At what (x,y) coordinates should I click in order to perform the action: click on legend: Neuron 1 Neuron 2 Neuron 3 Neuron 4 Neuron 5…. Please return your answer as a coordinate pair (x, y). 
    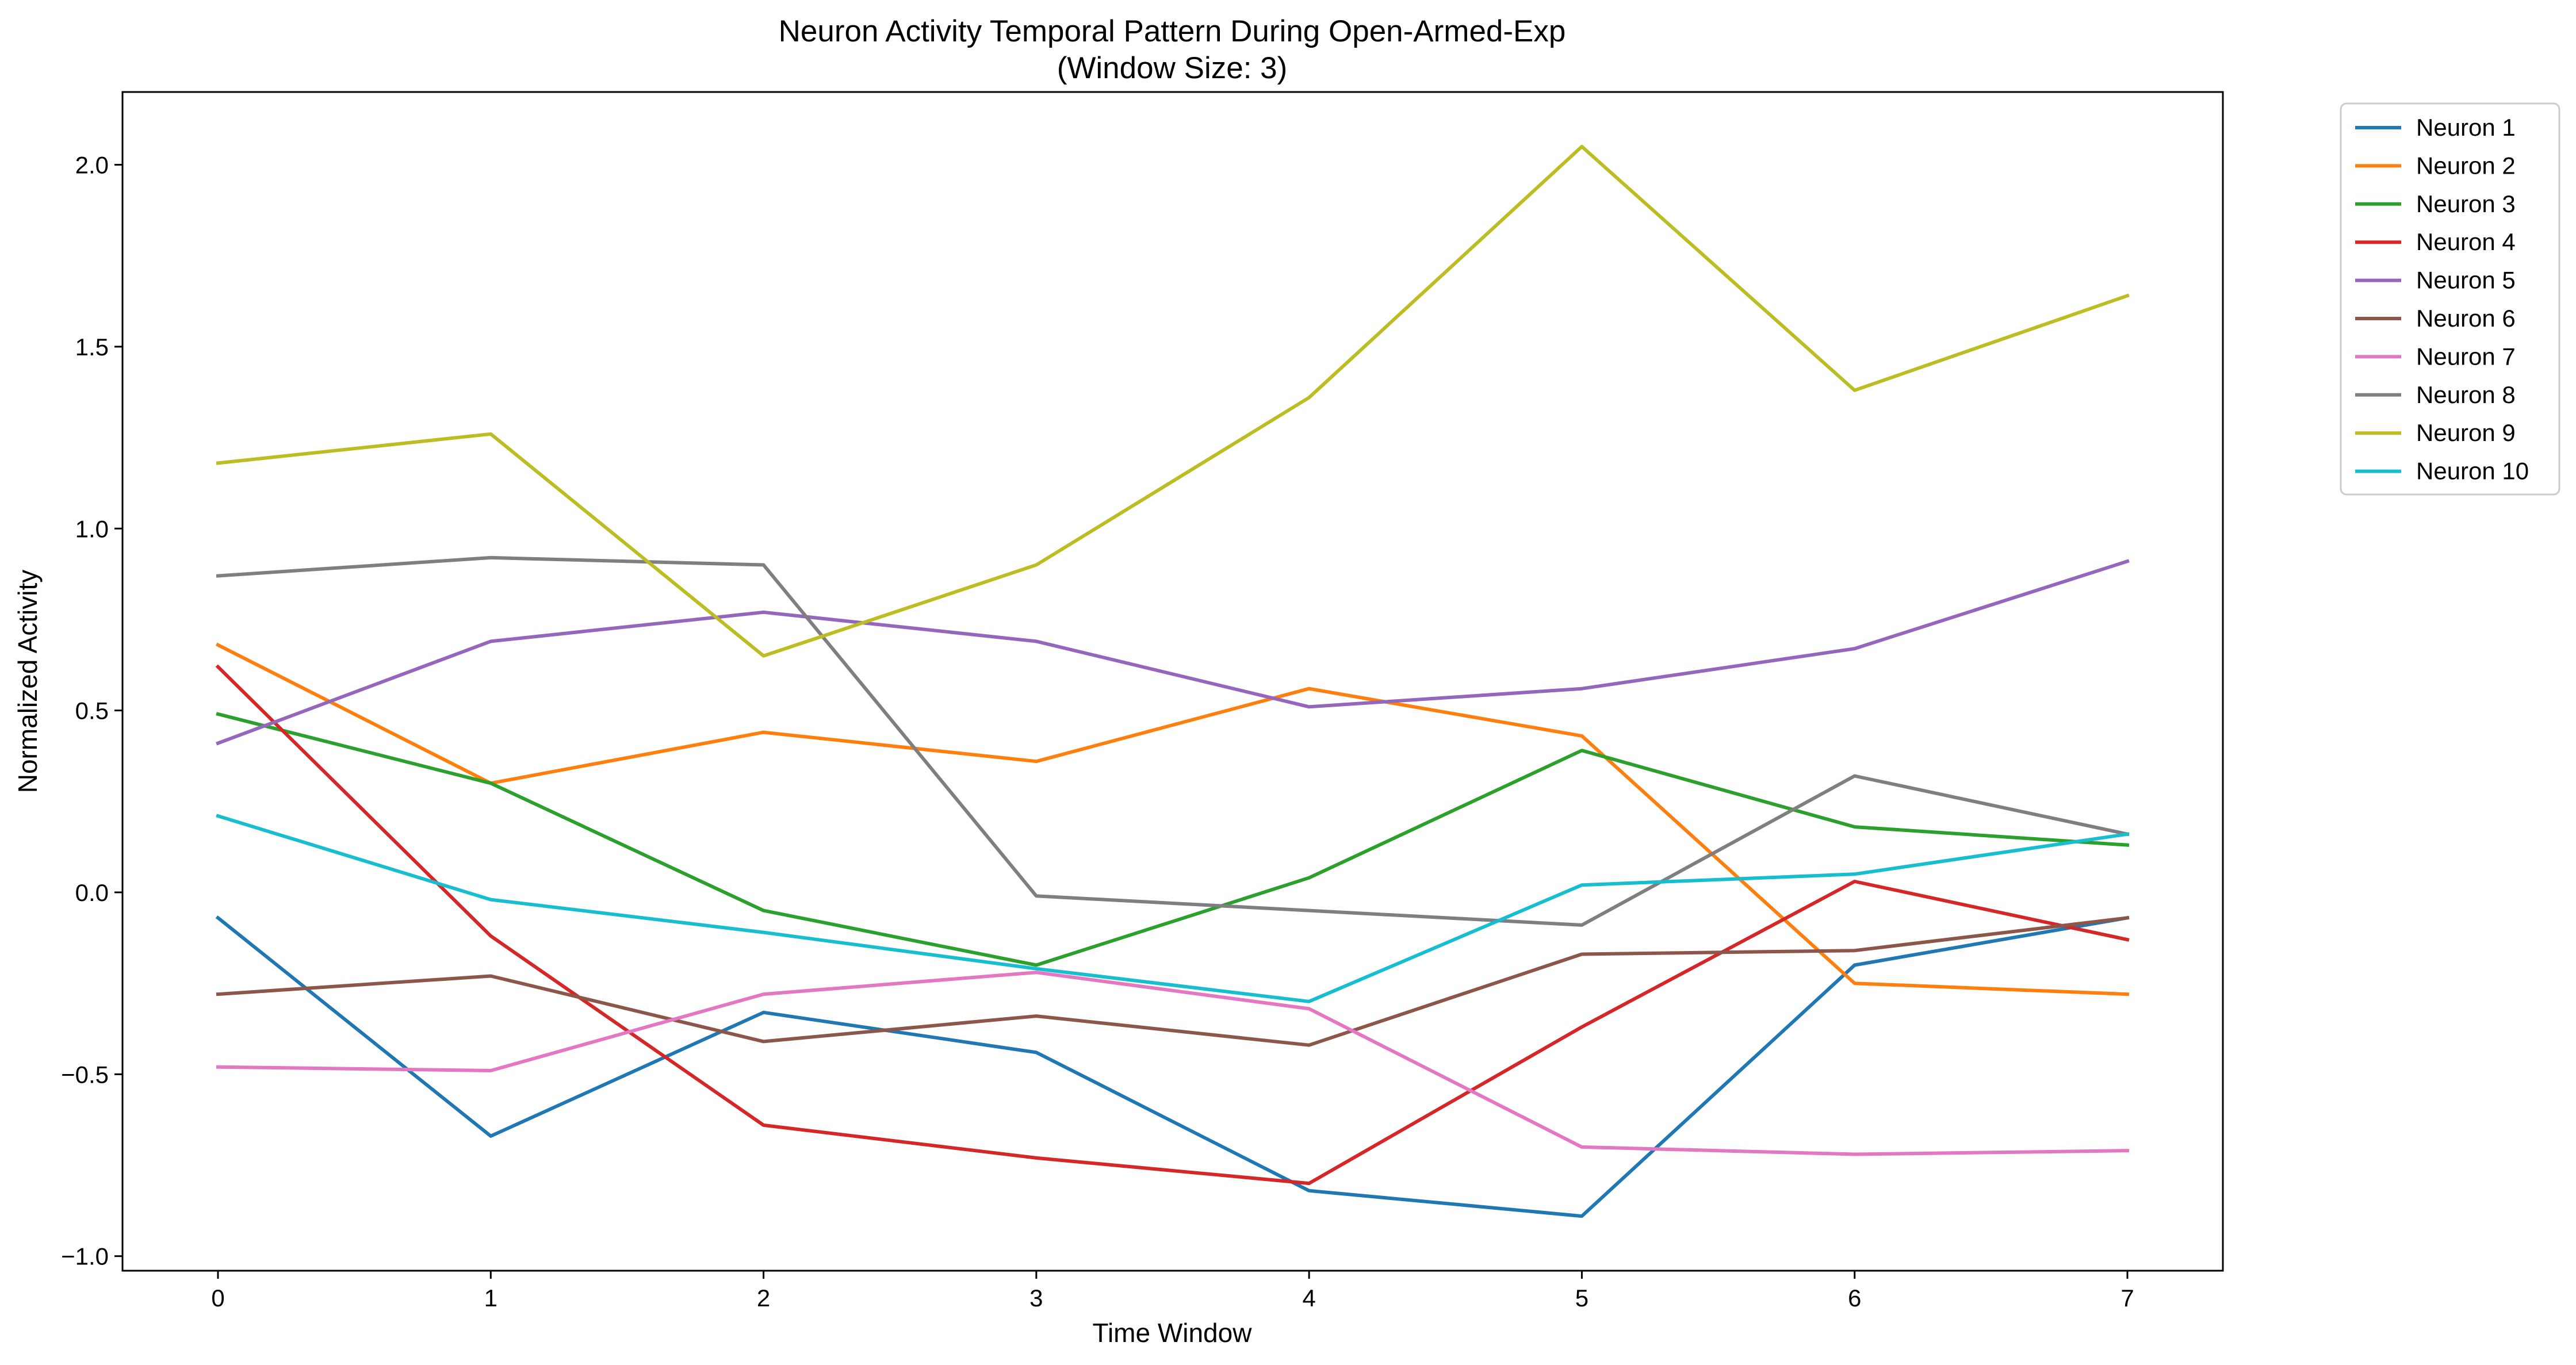
    Looking at the image, I should click on (2450, 299).